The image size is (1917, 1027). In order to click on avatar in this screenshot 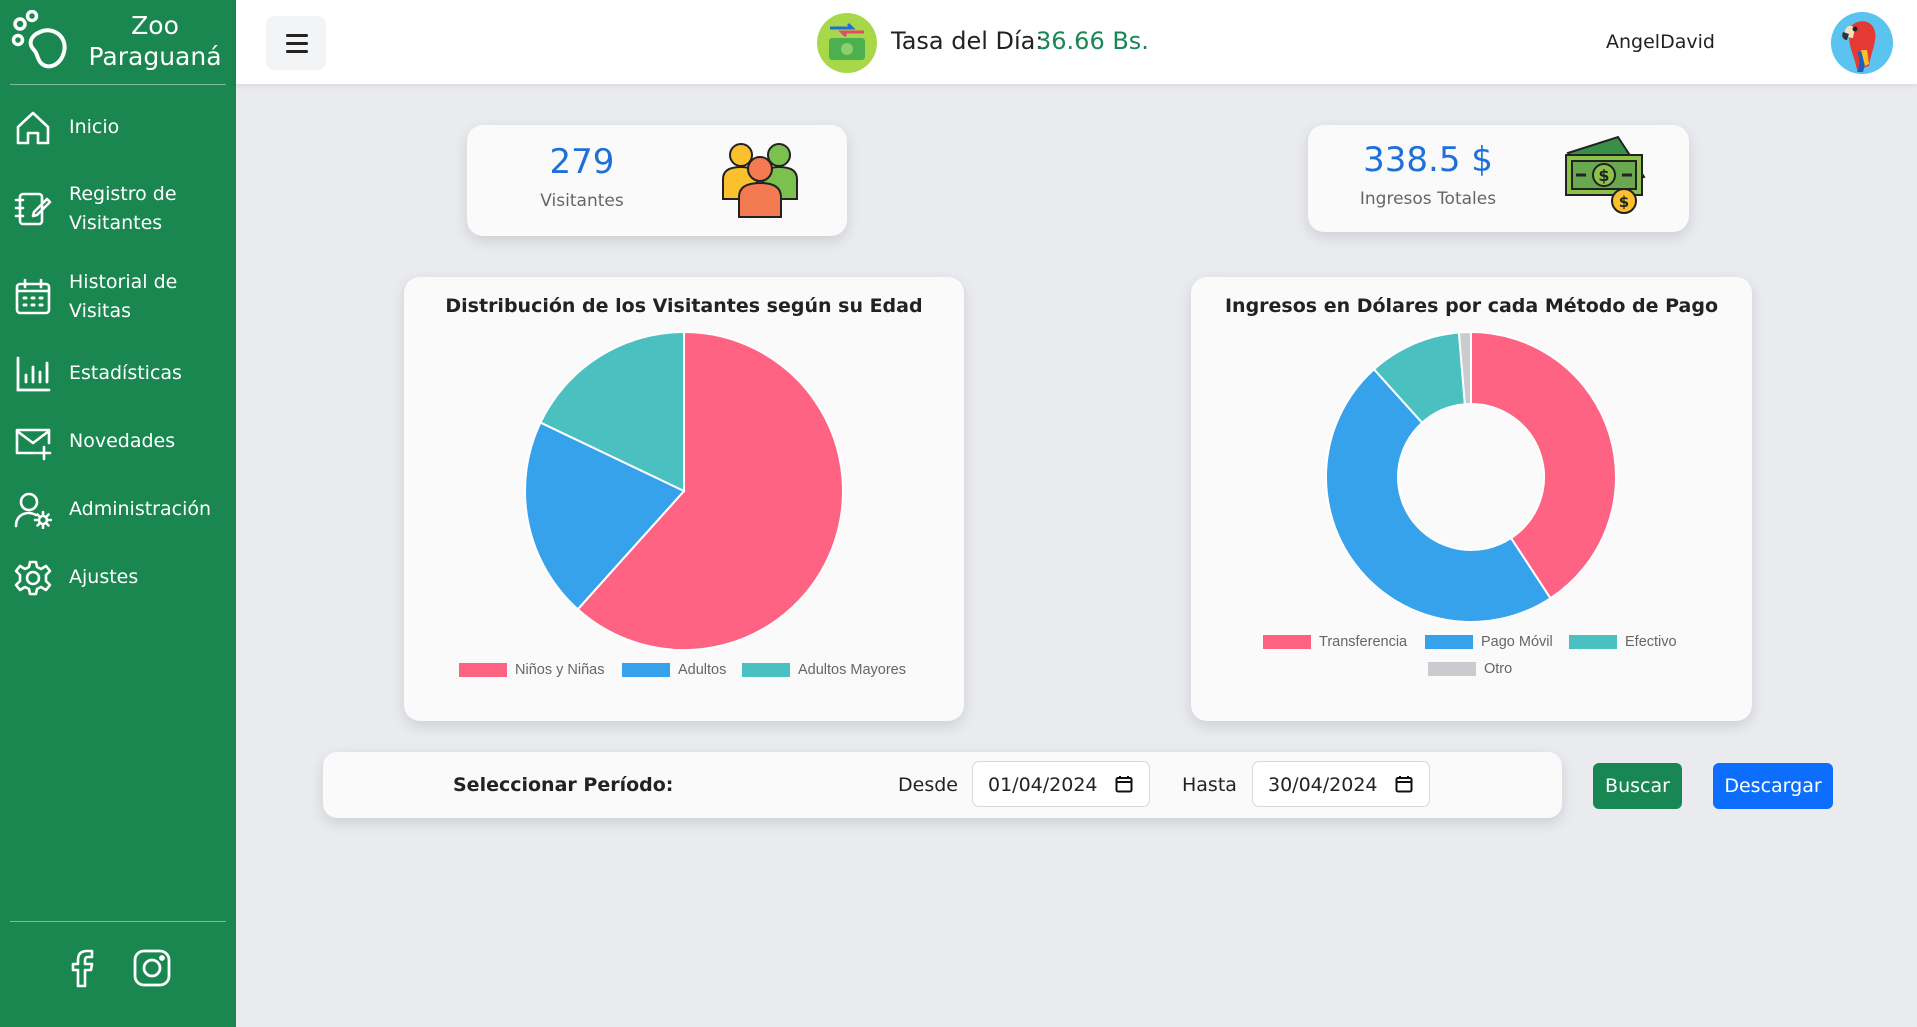, I will do `click(1862, 43)`.